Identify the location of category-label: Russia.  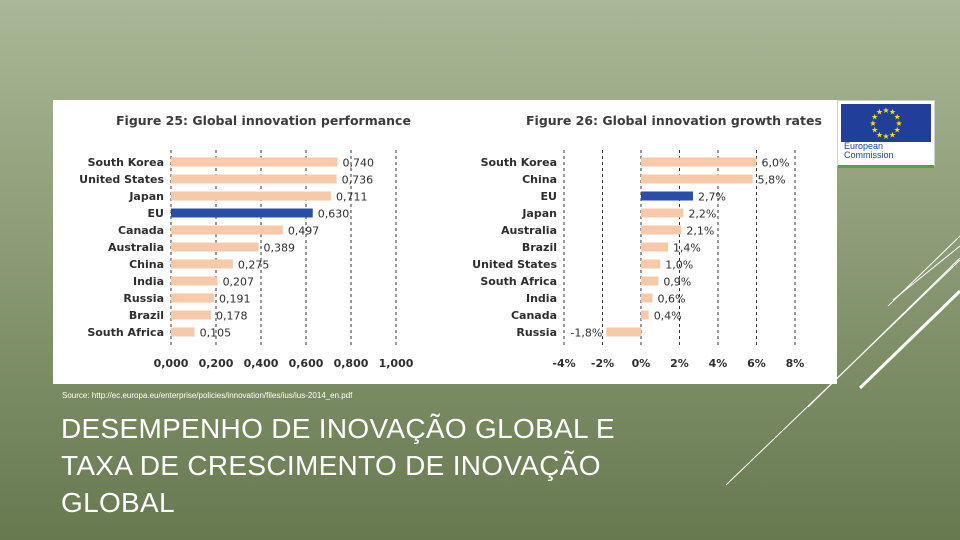
(536, 332).